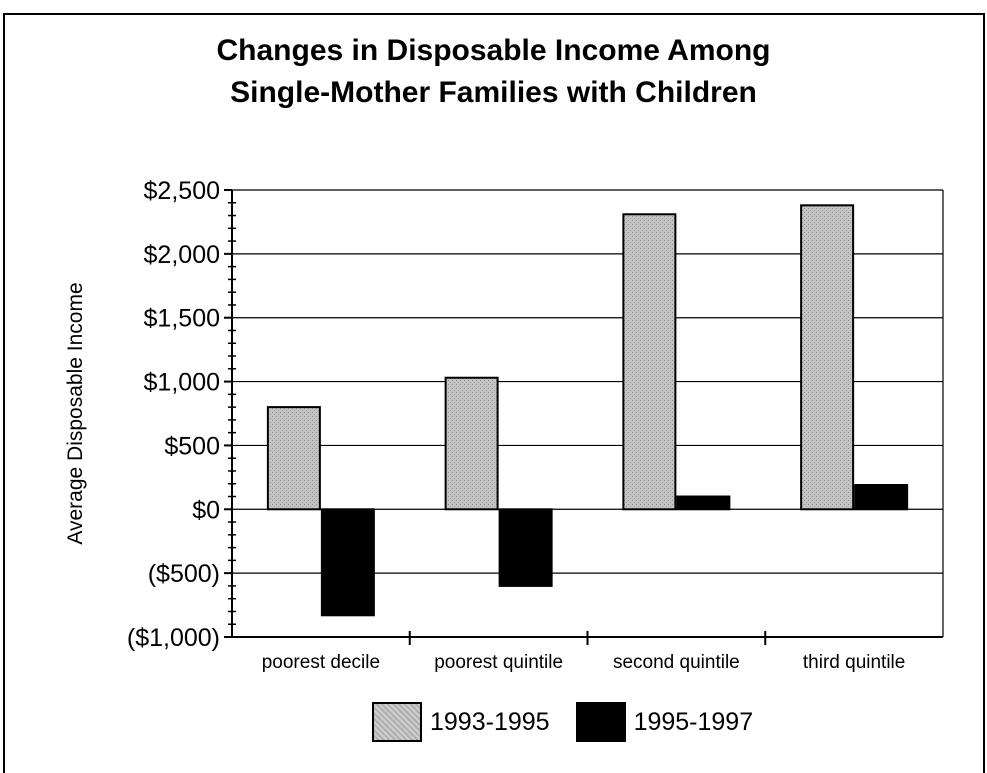 The image size is (987, 773). Describe the element at coordinates (498, 662) in the screenshot. I see `x-tick-label: poorest quintile` at that location.